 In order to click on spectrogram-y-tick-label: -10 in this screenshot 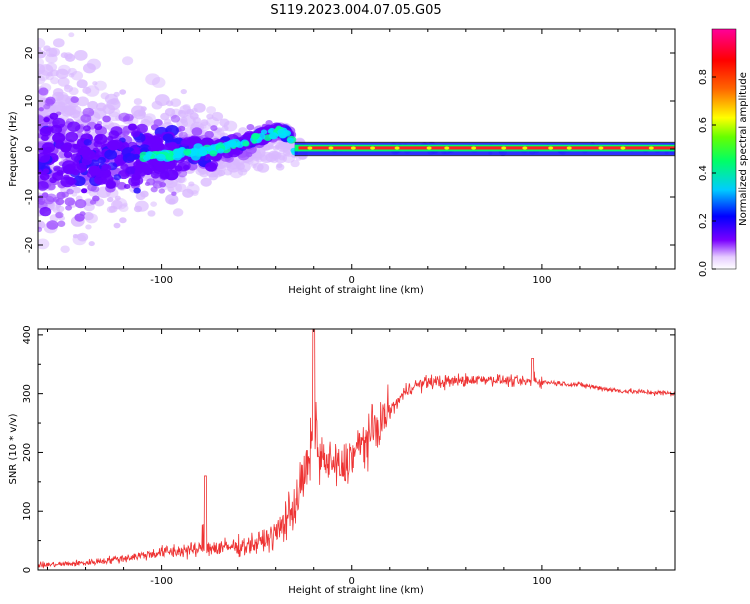, I will do `click(29, 197)`.